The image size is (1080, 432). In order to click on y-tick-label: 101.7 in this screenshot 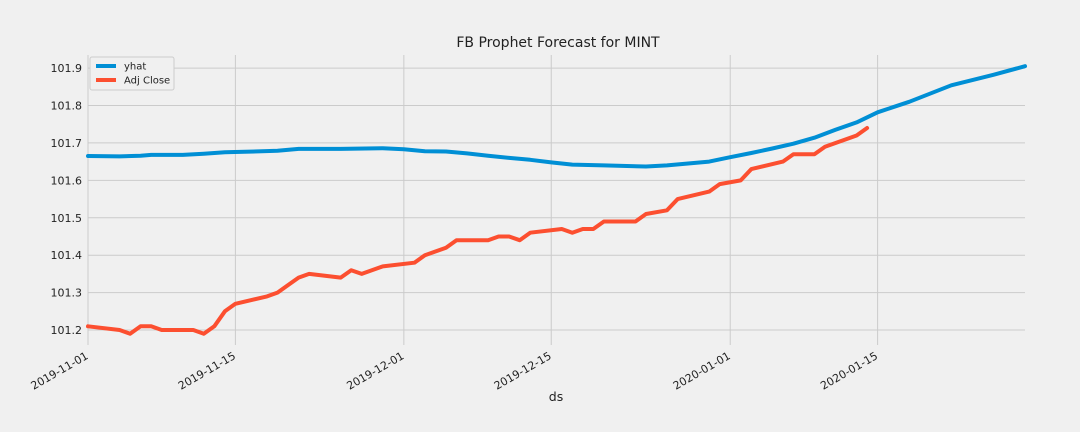, I will do `click(67, 143)`.